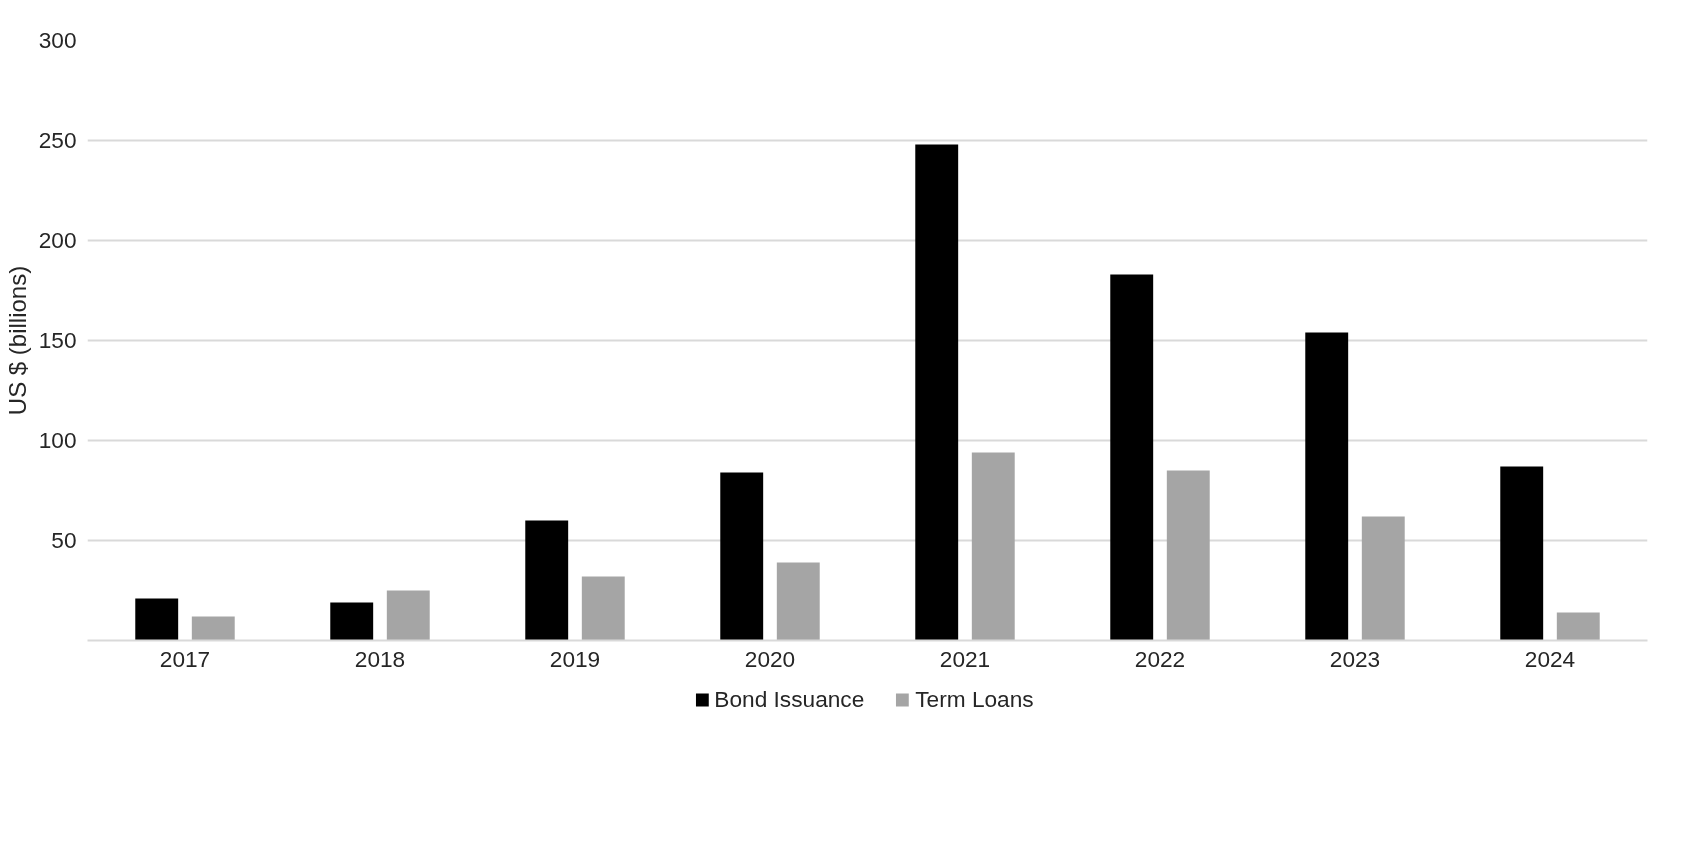 The width and height of the screenshot is (1694, 855). Describe the element at coordinates (1355, 658) in the screenshot. I see `x-tick-label: 2023` at that location.